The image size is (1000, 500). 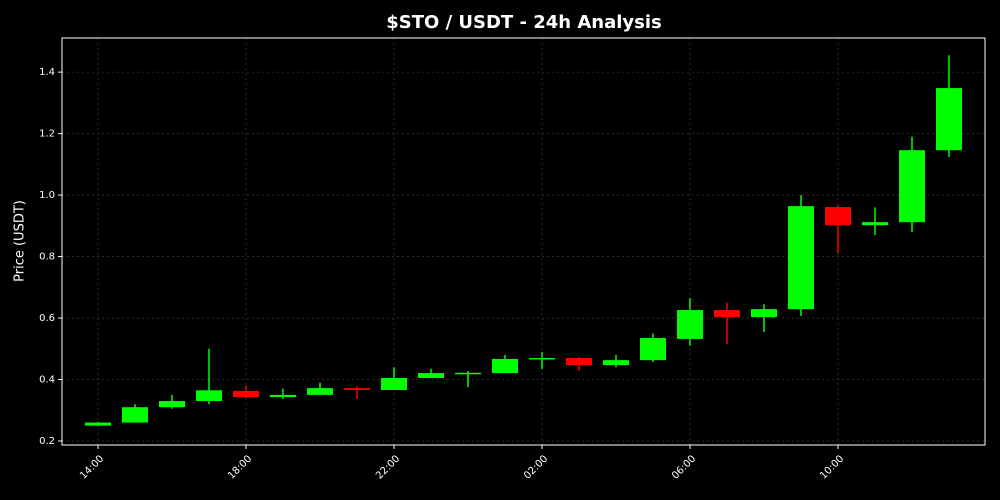 I want to click on y-tick-label: 0.8, so click(x=47, y=257).